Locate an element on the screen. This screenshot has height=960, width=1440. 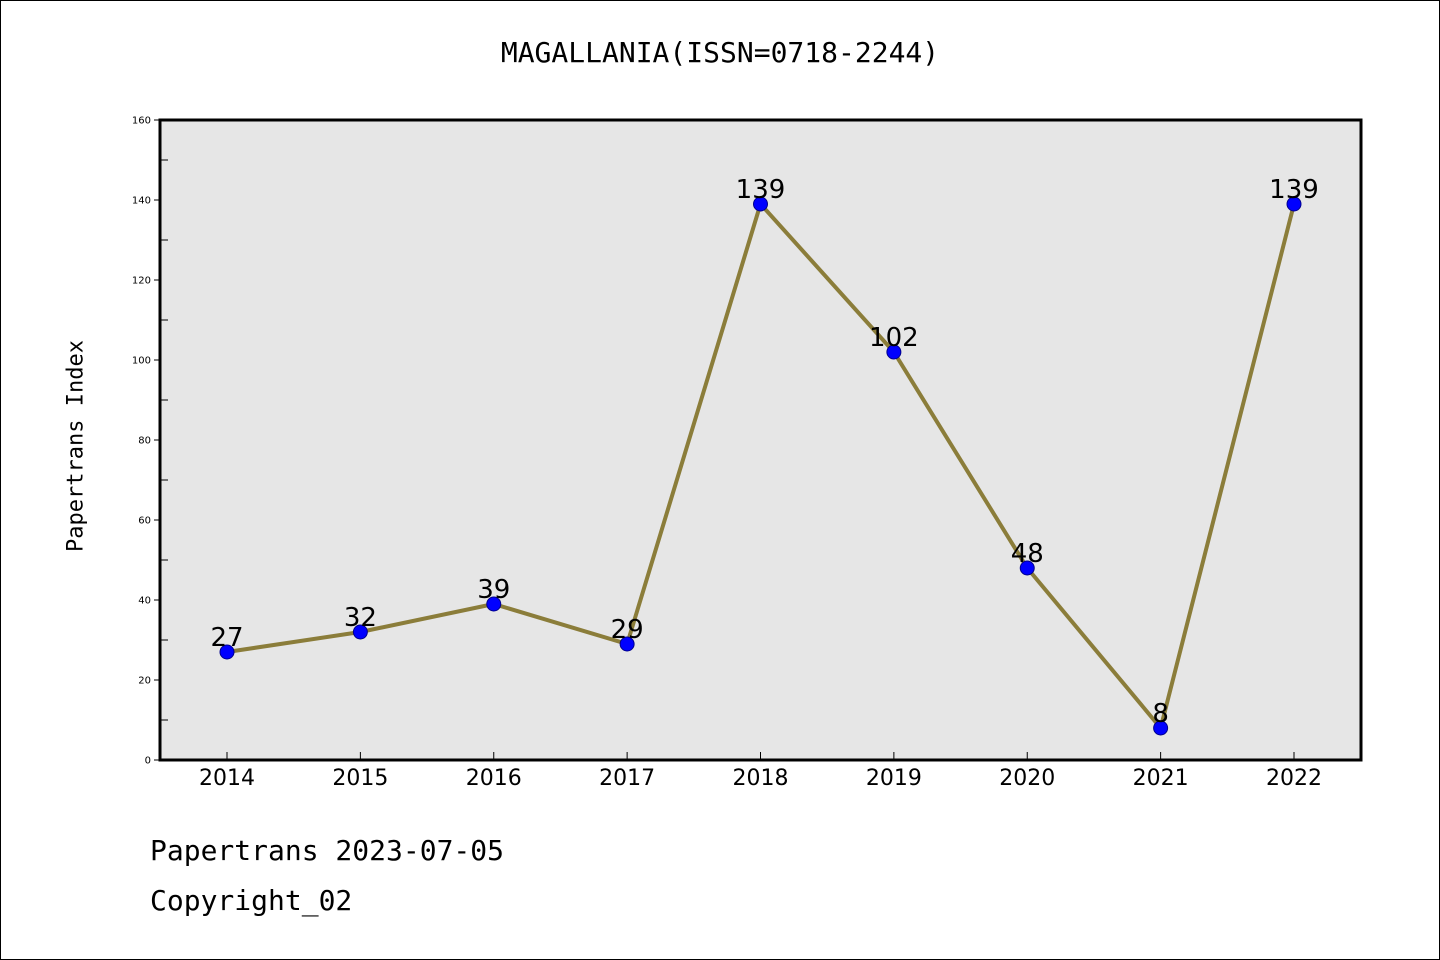
y-tick-label: 140 is located at coordinates (141, 201).